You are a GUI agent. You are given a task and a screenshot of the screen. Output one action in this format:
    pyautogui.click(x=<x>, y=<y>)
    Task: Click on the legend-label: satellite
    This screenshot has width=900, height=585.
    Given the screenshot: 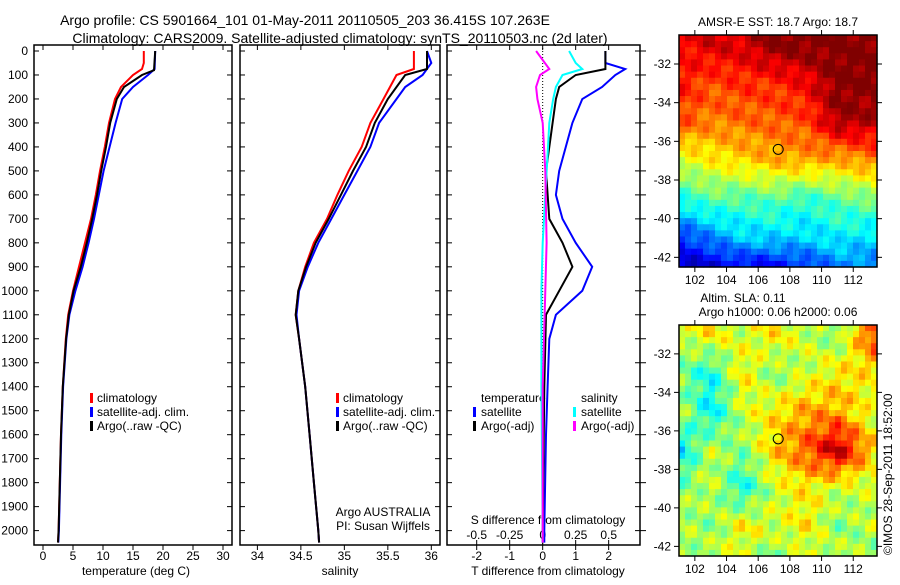 What is the action you would take?
    pyautogui.click(x=601, y=412)
    